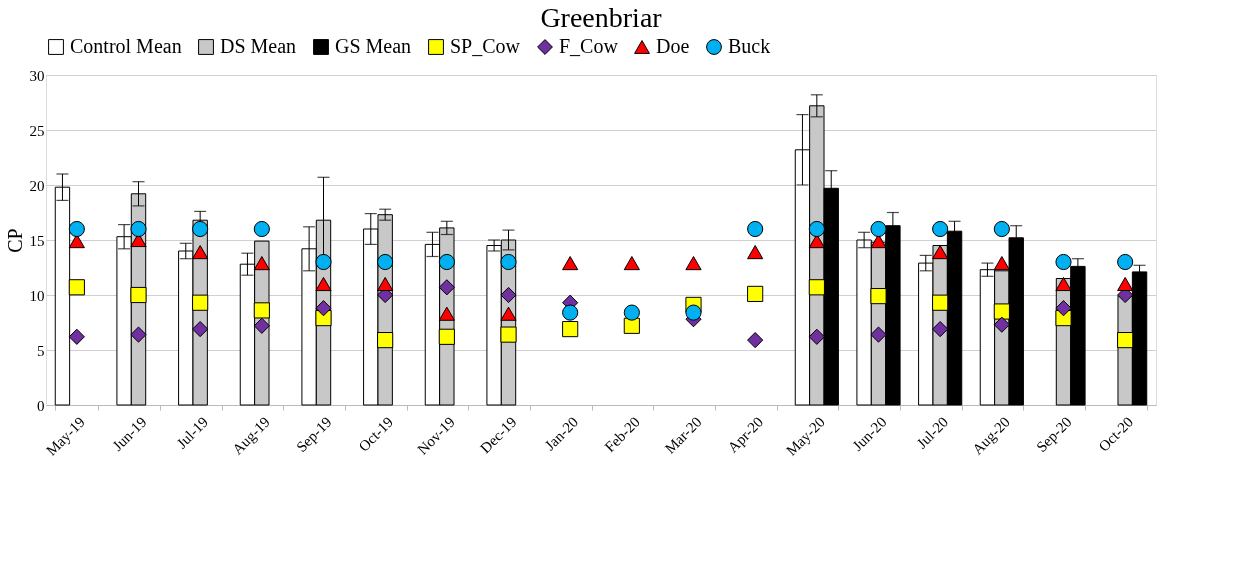 The width and height of the screenshot is (1259, 577). Describe the element at coordinates (37, 185) in the screenshot. I see `y-tick-label: 20` at that location.